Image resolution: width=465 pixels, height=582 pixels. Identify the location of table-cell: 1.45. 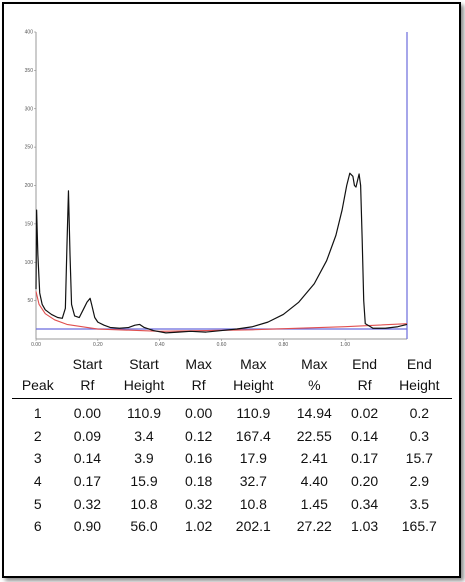
(314, 503).